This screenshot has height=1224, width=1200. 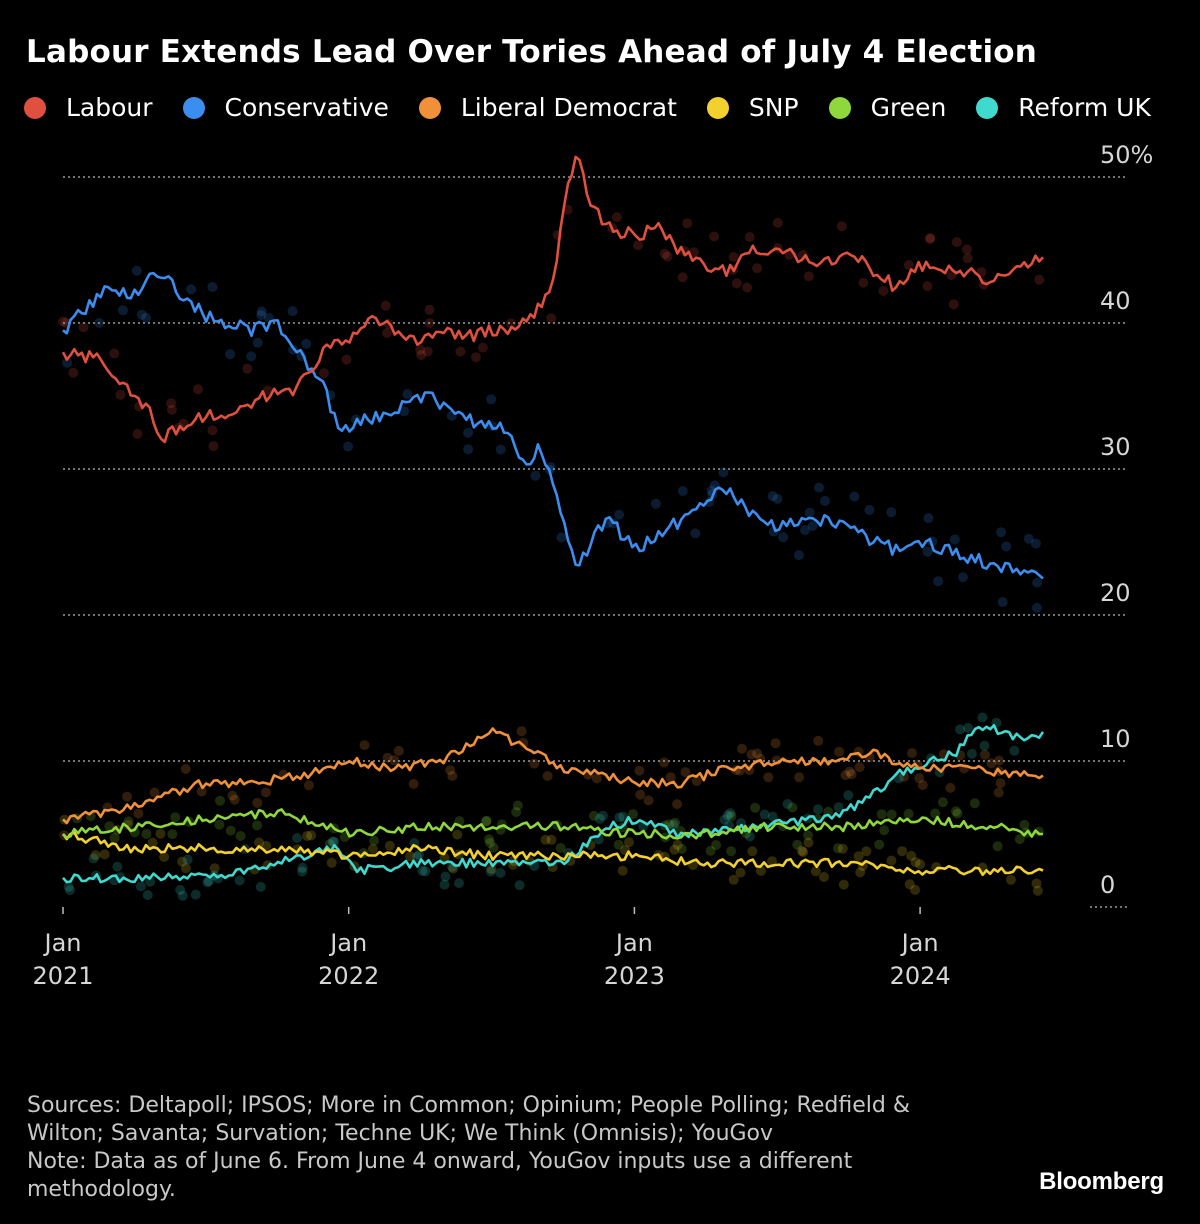 I want to click on legend-label-reform: Reform UK, so click(x=1084, y=107).